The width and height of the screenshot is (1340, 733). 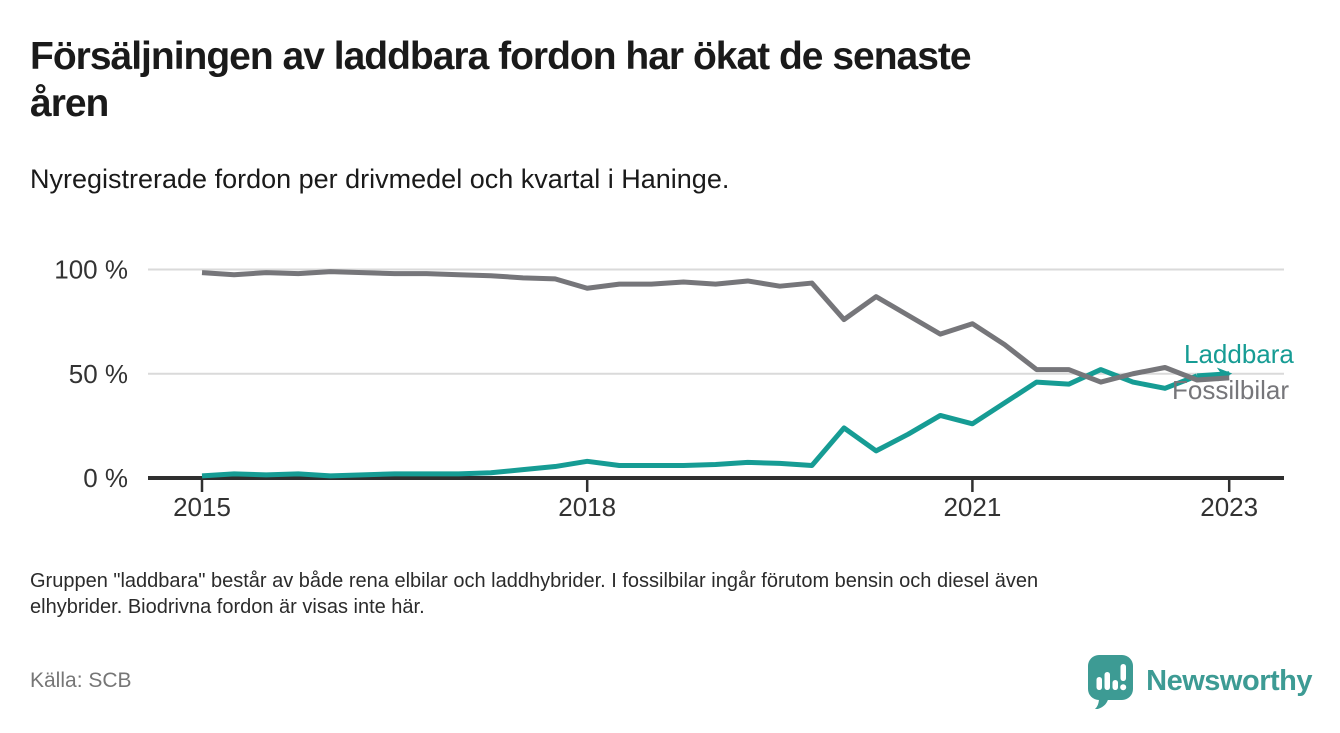 I want to click on newsworthy-logo: Newsworthy, so click(x=1199, y=681).